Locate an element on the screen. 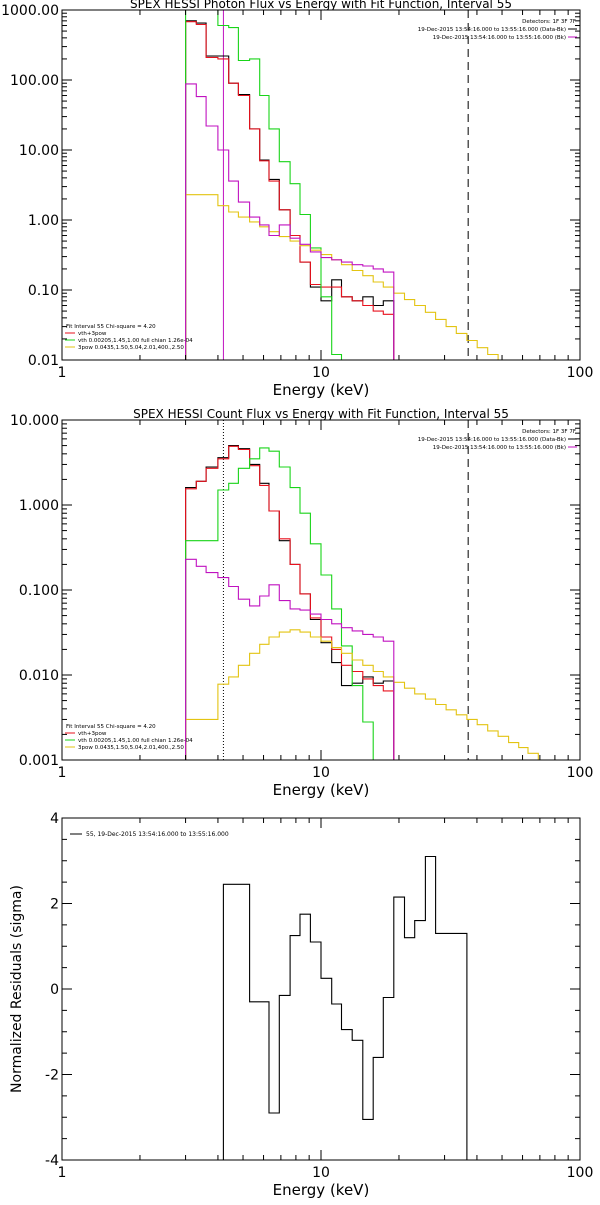 The height and width of the screenshot is (1205, 600). y-axis-label: Normalized Residuals (sigma) is located at coordinates (17, 989).